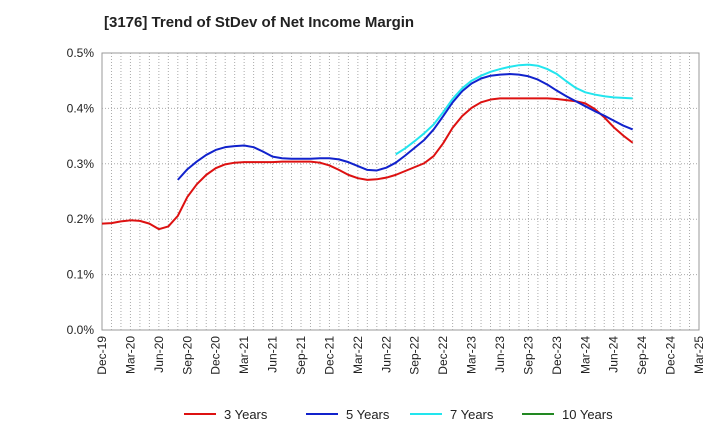 The width and height of the screenshot is (720, 440). Describe the element at coordinates (81, 108) in the screenshot. I see `y-tick-label: 0.4%` at that location.